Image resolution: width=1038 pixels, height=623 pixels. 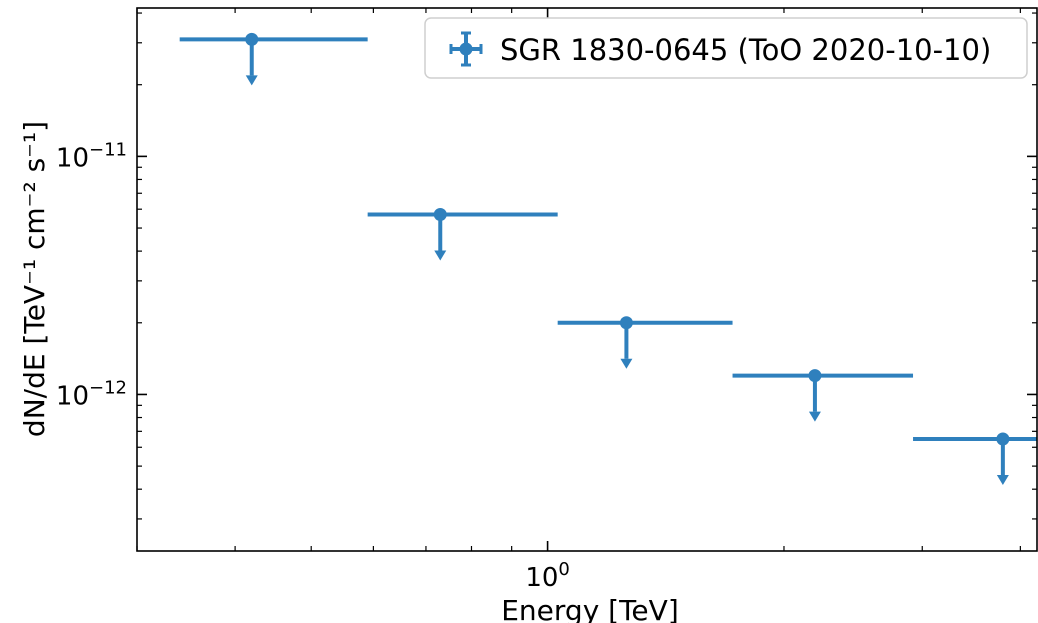 I want to click on legend: SGR 1830-0645 (ToO 2020-10-10), so click(x=726, y=48).